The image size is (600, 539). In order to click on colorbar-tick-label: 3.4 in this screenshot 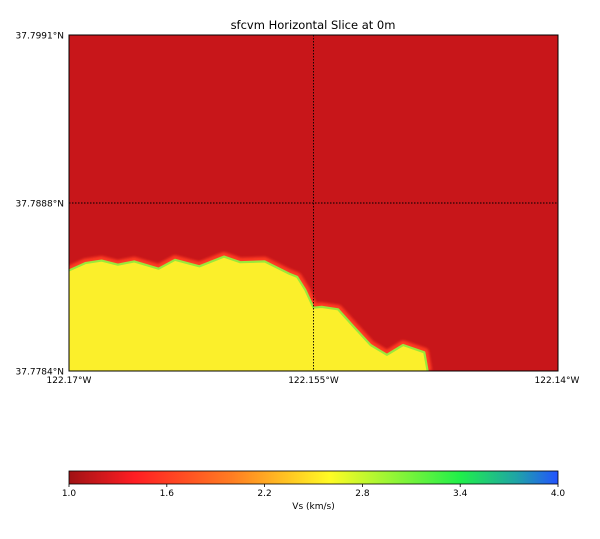, I will do `click(460, 494)`.